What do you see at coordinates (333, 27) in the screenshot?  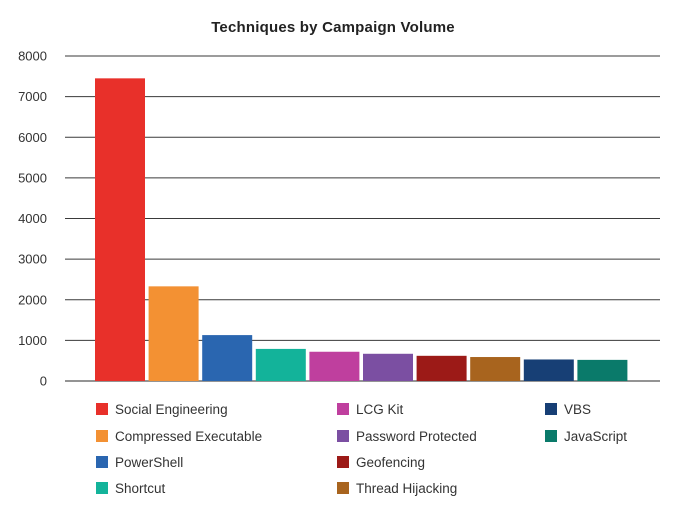 I see `chart-title: Techniques by Campaign Volume` at bounding box center [333, 27].